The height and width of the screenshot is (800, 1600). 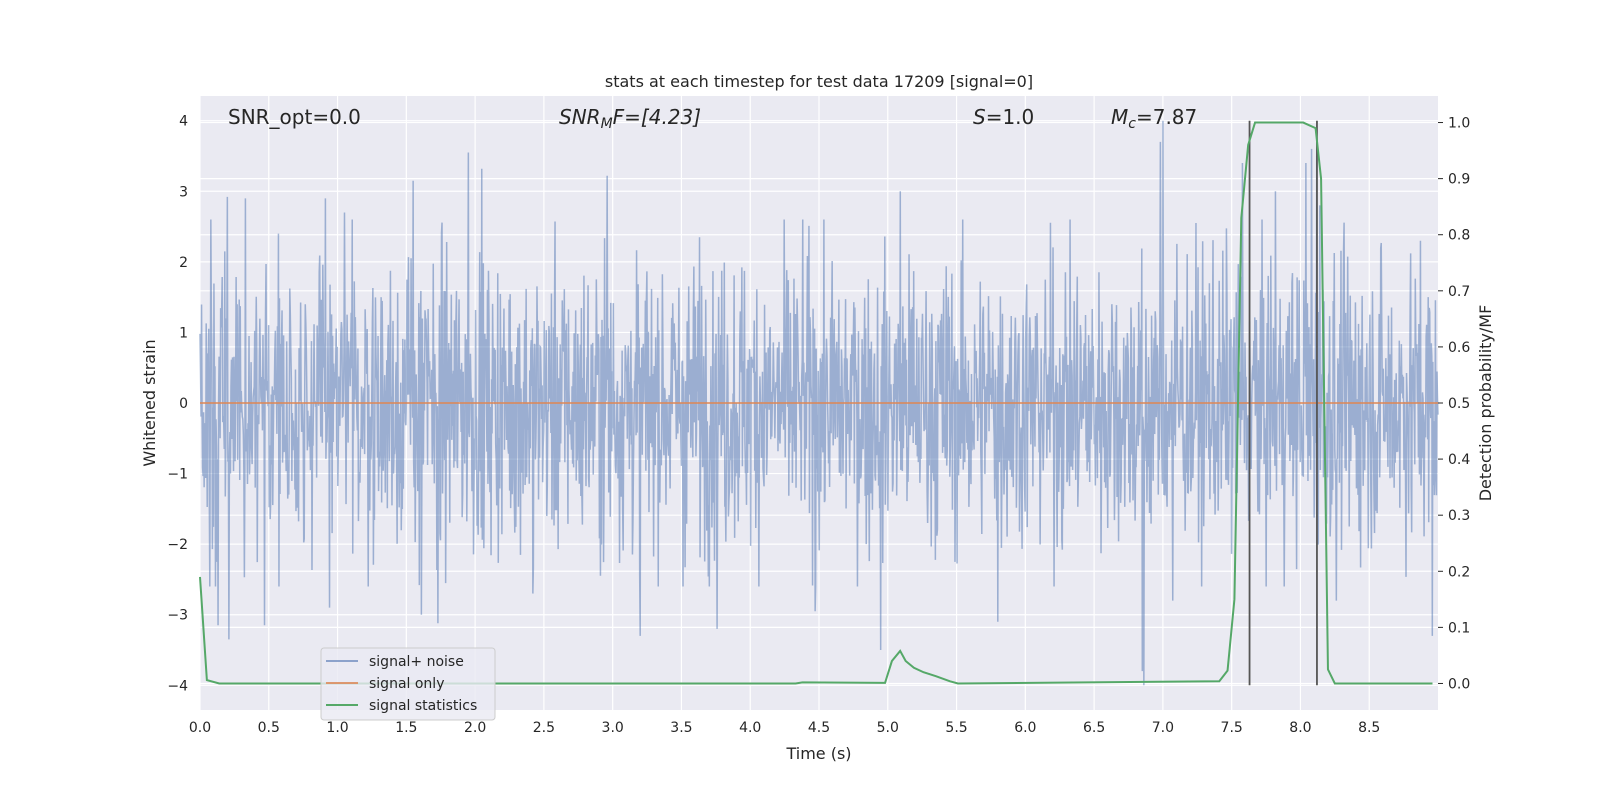 What do you see at coordinates (475, 728) in the screenshot?
I see `x-tick-label: 2.0` at bounding box center [475, 728].